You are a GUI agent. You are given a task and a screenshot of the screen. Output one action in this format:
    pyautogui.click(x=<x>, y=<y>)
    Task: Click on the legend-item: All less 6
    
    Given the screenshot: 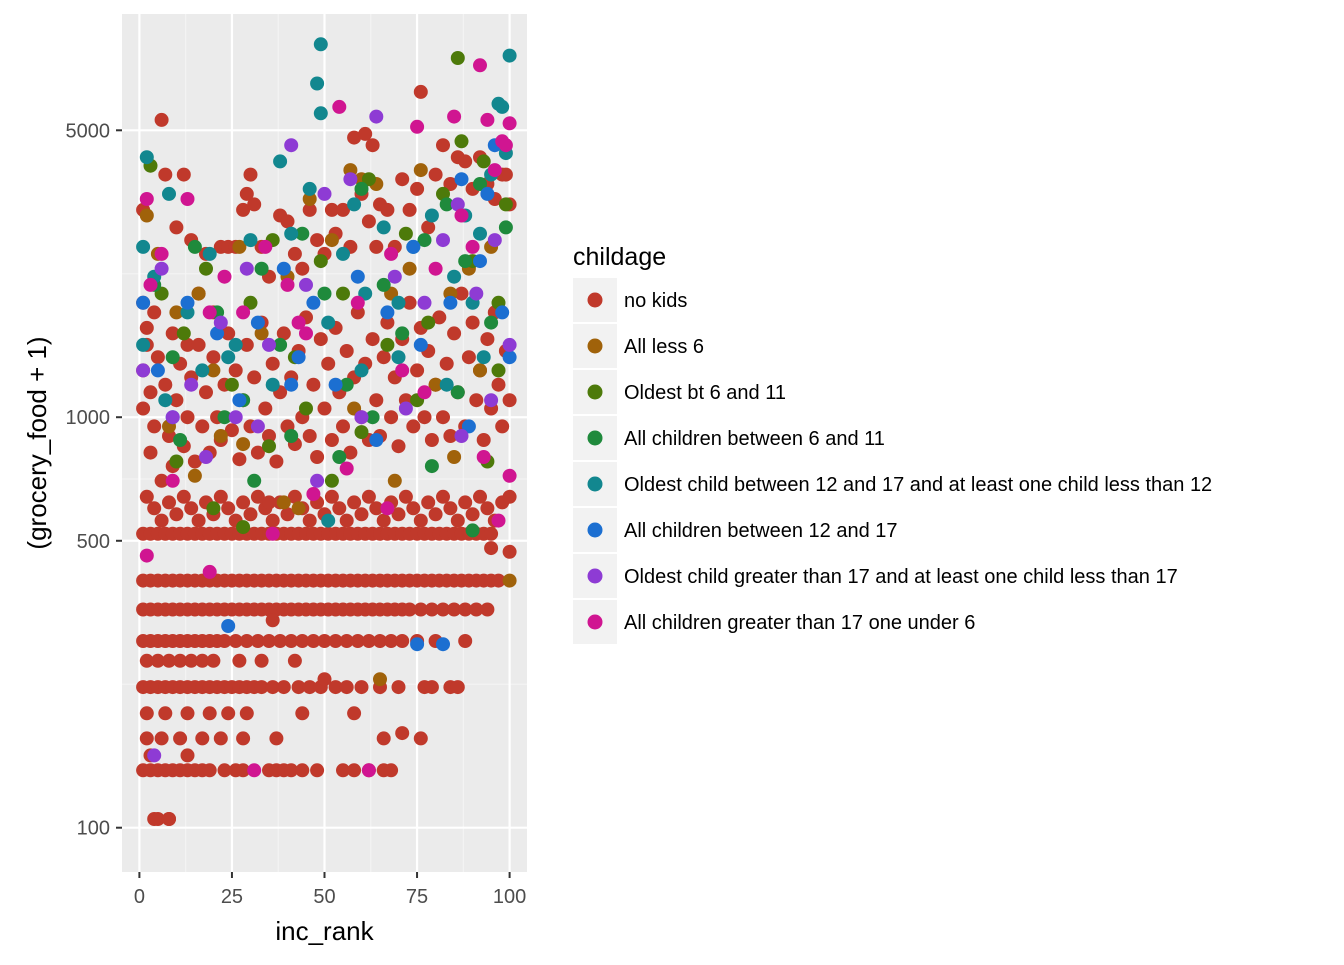 What is the action you would take?
    pyautogui.click(x=638, y=346)
    